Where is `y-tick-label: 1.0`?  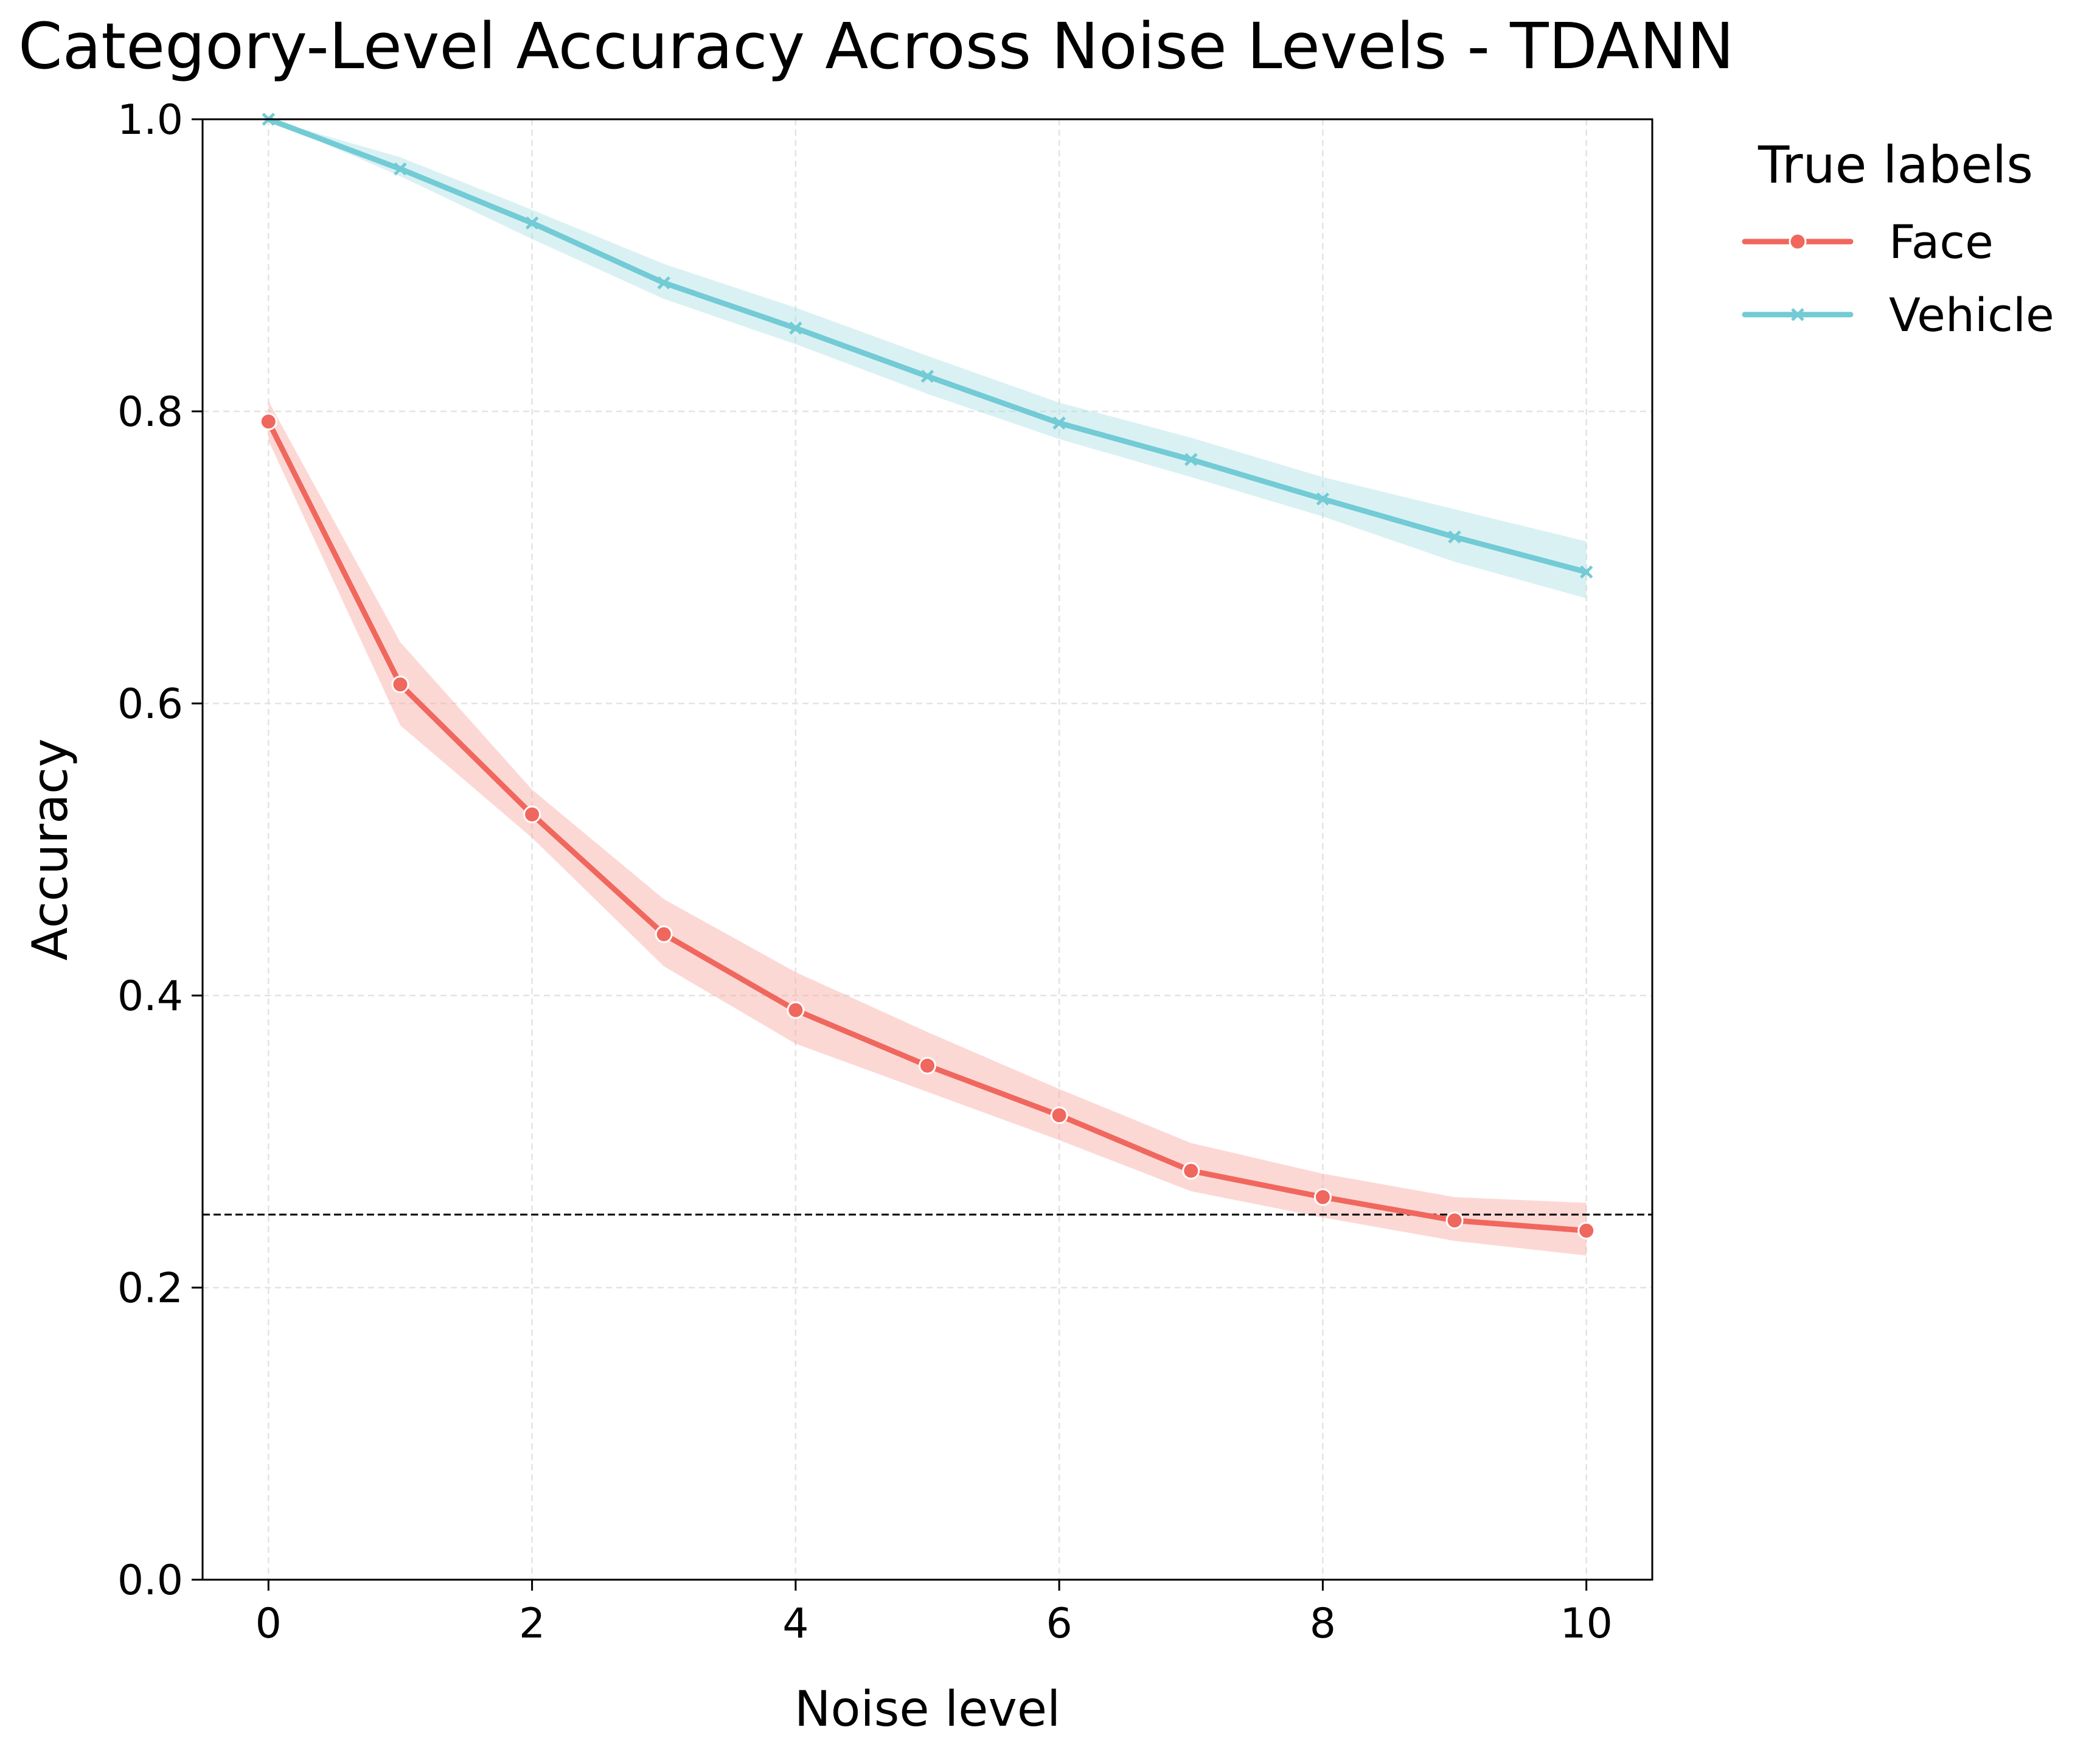 y-tick-label: 1.0 is located at coordinates (150, 120).